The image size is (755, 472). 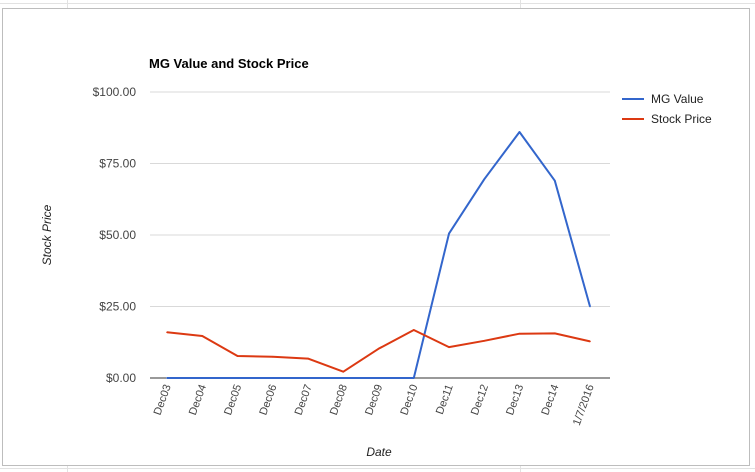 I want to click on x-tick-label: Dec12, so click(x=480, y=400).